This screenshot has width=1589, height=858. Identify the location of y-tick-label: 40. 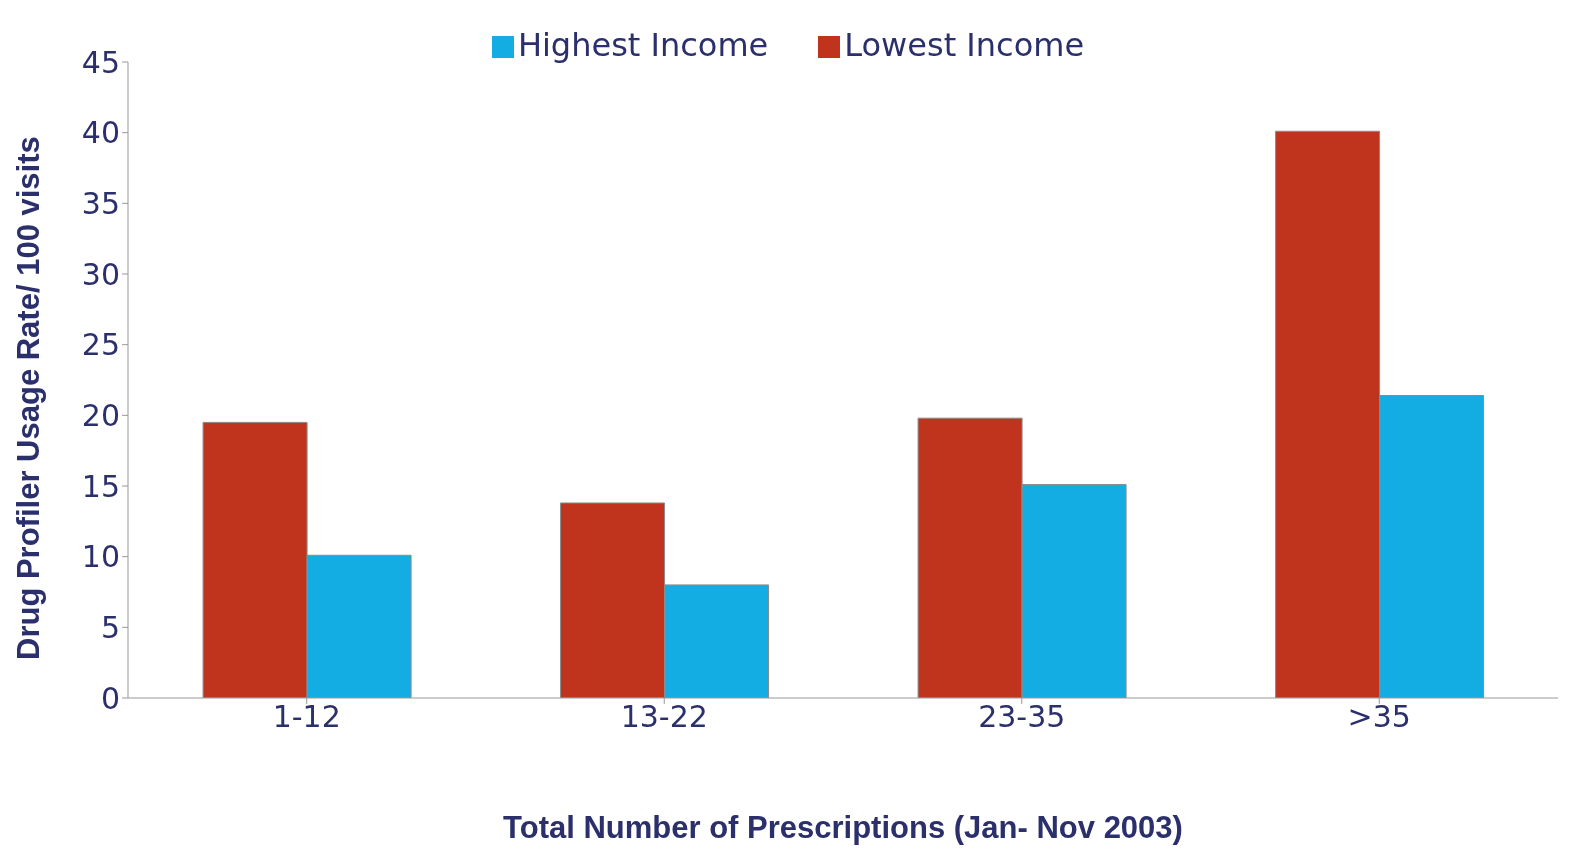
(100, 133).